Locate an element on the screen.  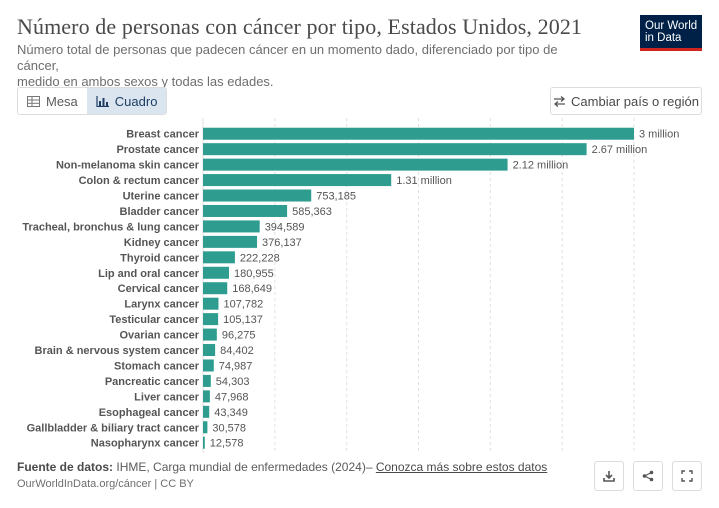
tab-chart: Cuadro is located at coordinates (126, 101).